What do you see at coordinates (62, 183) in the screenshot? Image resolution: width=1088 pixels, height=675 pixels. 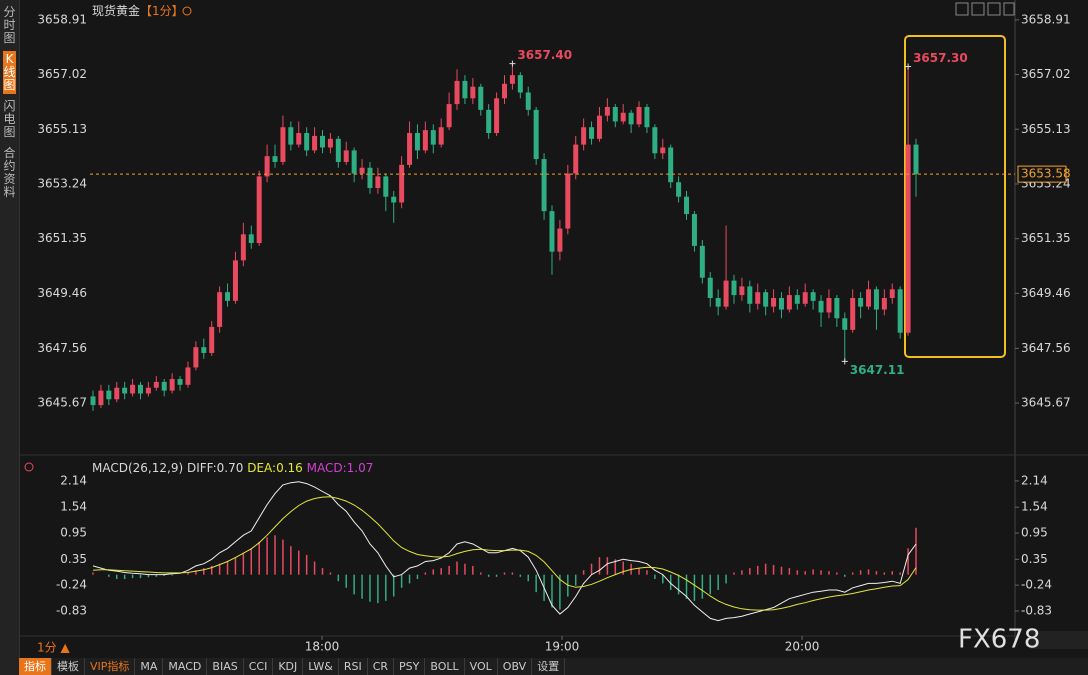 I see `y-tick-label: 3653.24` at bounding box center [62, 183].